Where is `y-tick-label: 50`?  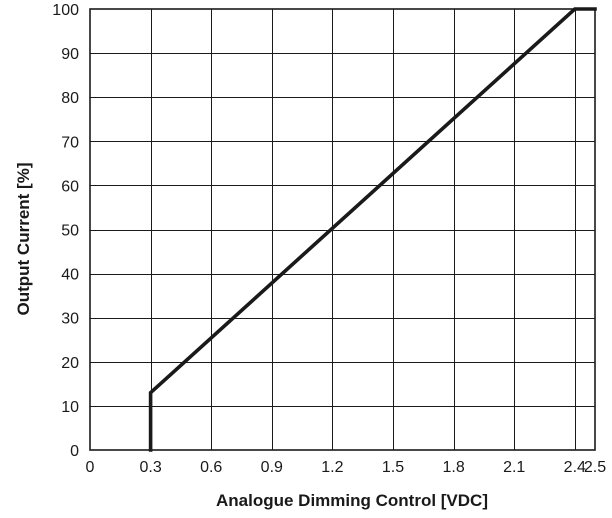
y-tick-label: 50 is located at coordinates (70, 231).